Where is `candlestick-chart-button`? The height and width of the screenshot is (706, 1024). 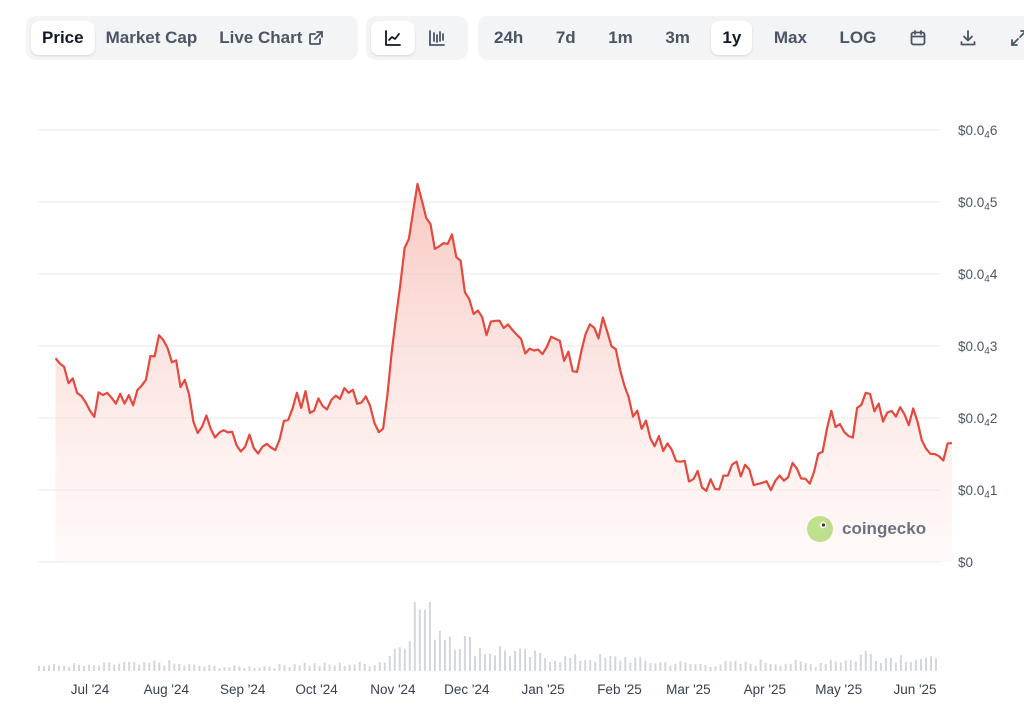 candlestick-chart-button is located at coordinates (437, 38).